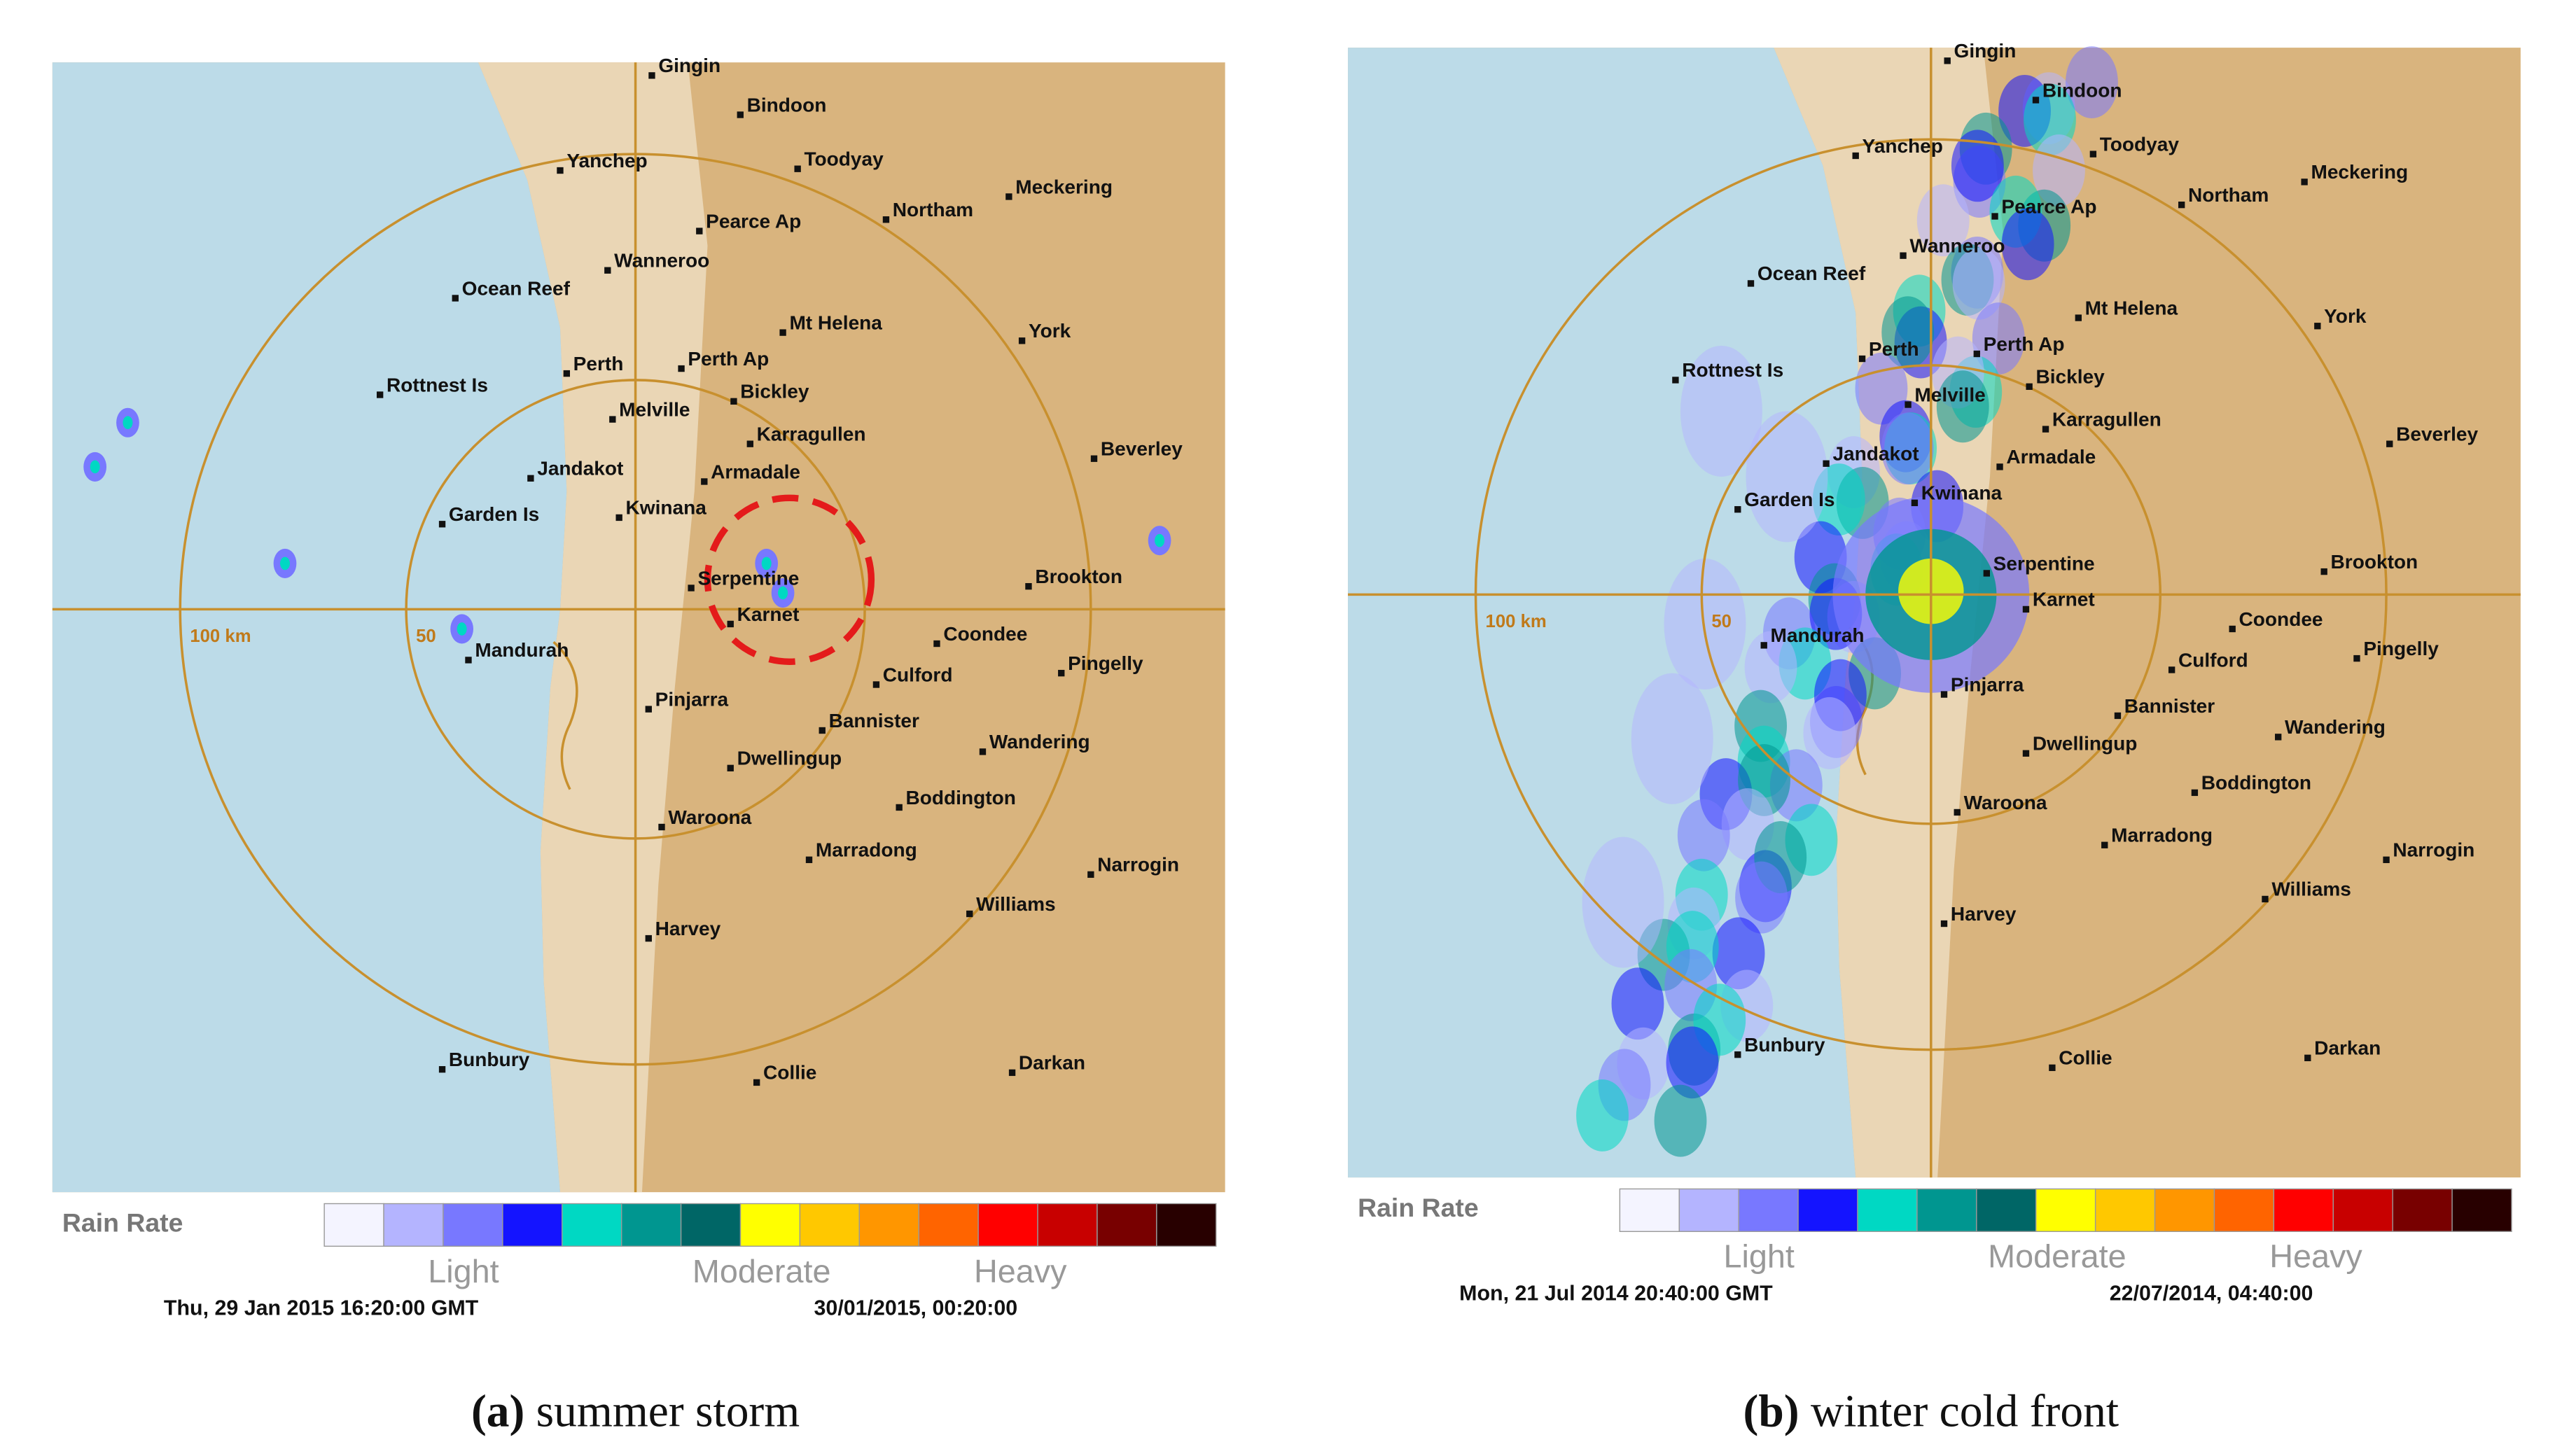 Image resolution: width=2555 pixels, height=1456 pixels. I want to click on town-label: Melville, so click(654, 409).